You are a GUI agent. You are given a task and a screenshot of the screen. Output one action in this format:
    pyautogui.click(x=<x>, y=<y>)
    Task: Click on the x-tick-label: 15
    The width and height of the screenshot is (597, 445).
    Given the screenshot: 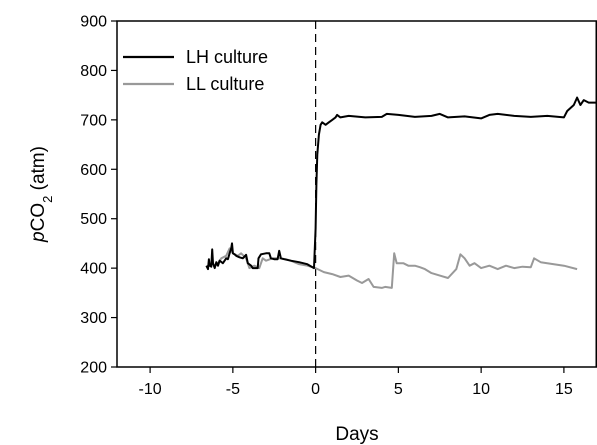 What is the action you would take?
    pyautogui.click(x=564, y=389)
    